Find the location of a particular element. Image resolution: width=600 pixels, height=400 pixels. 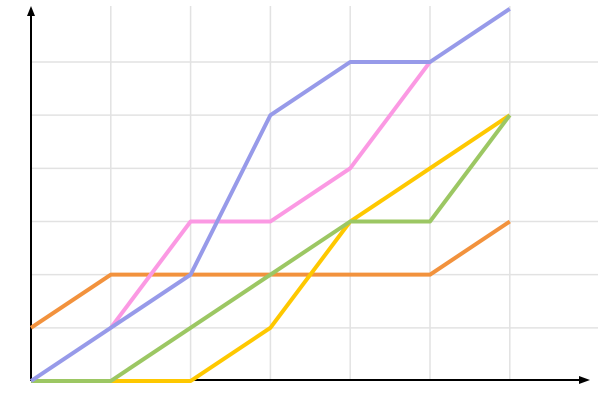

y-axis-arrowhead-icon is located at coordinates (31, 11).